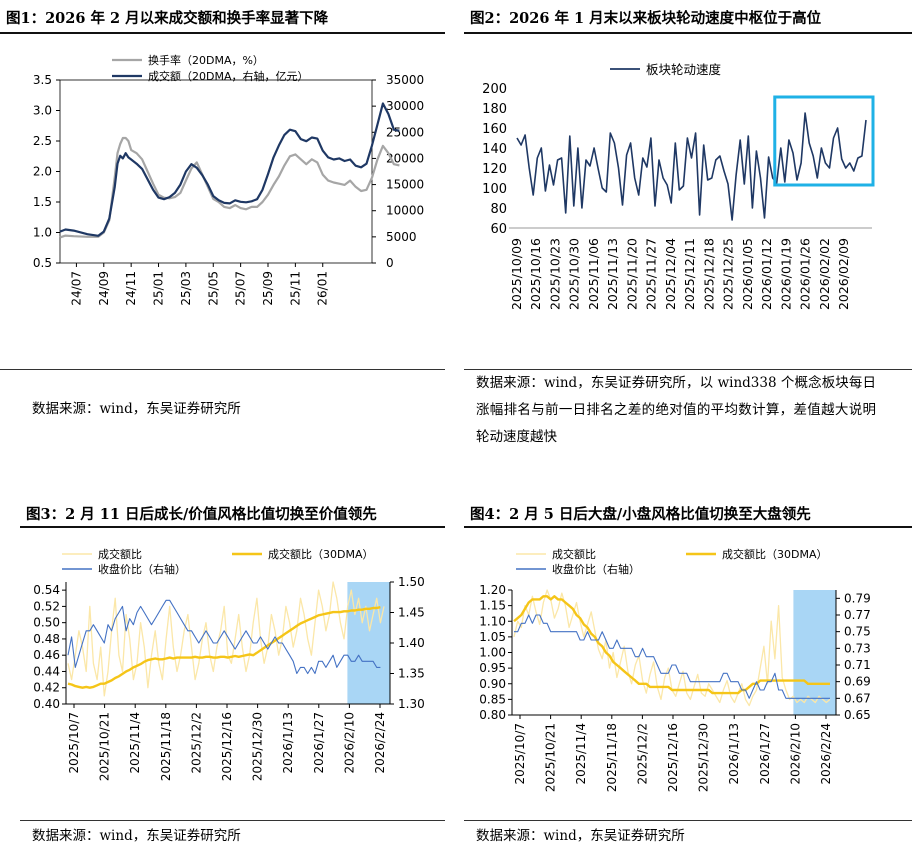 Image resolution: width=912 pixels, height=854 pixels. What do you see at coordinates (131, 288) in the screenshot?
I see `fig1-xtick-label: 24/11` at bounding box center [131, 288].